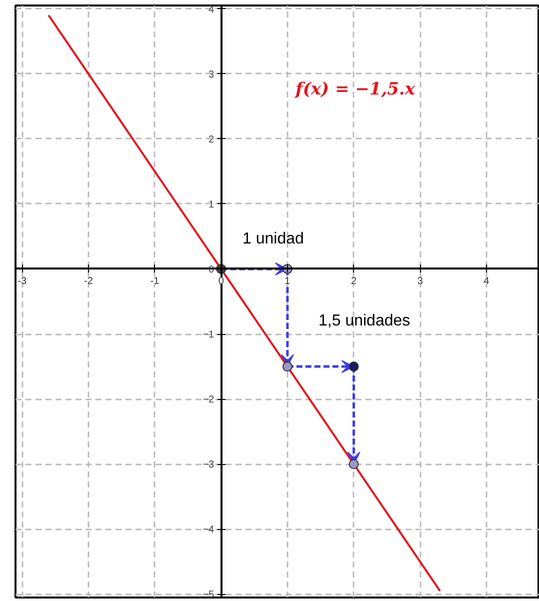 This screenshot has width=539, height=601. I want to click on x-tick-label: 2, so click(354, 281).